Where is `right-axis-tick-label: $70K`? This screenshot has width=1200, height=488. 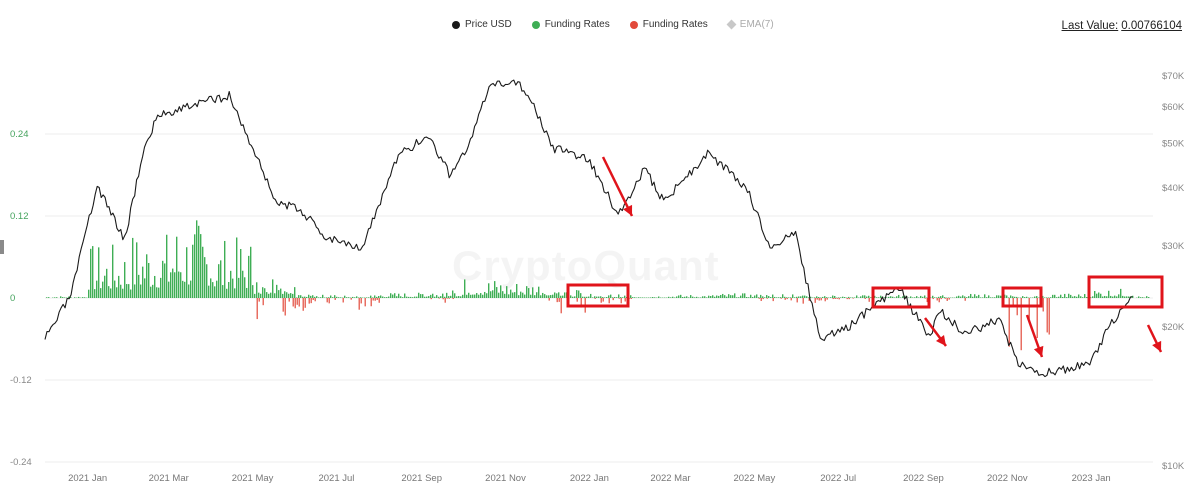
right-axis-tick-label: $70K is located at coordinates (1173, 76).